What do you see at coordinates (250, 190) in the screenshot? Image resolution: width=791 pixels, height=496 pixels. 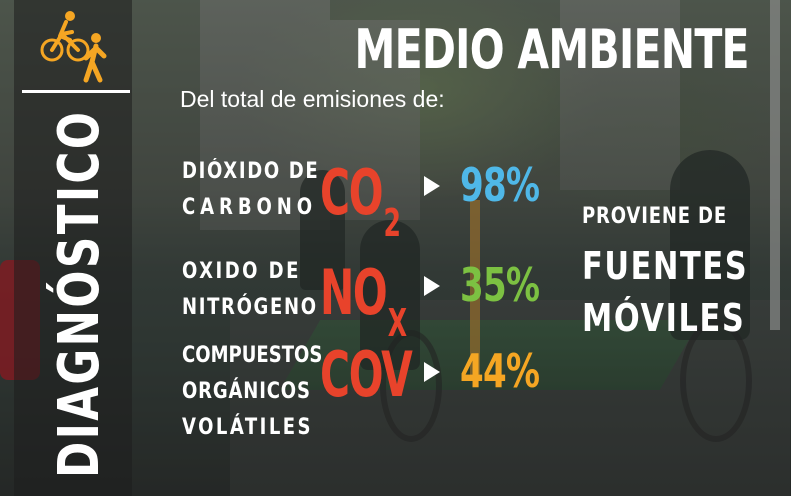 I see `row-label-co2: DIÓXIDO DE CARBONO` at bounding box center [250, 190].